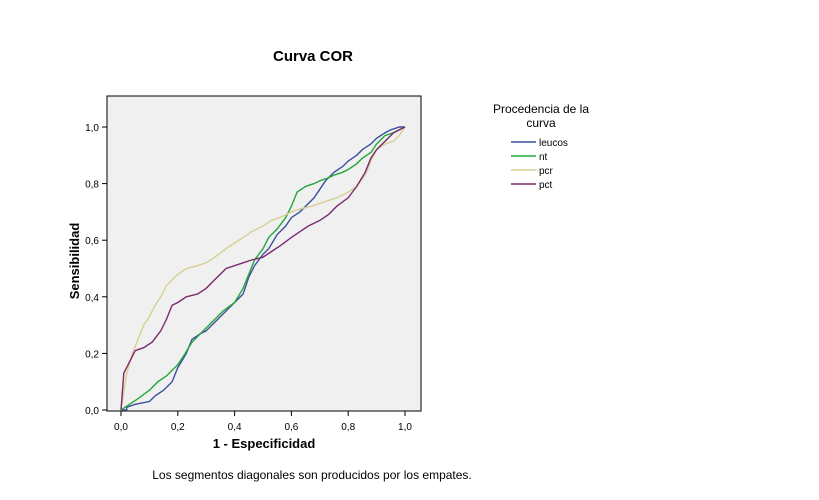 This screenshot has width=819, height=500. I want to click on x-tick-label: 0,8, so click(348, 427).